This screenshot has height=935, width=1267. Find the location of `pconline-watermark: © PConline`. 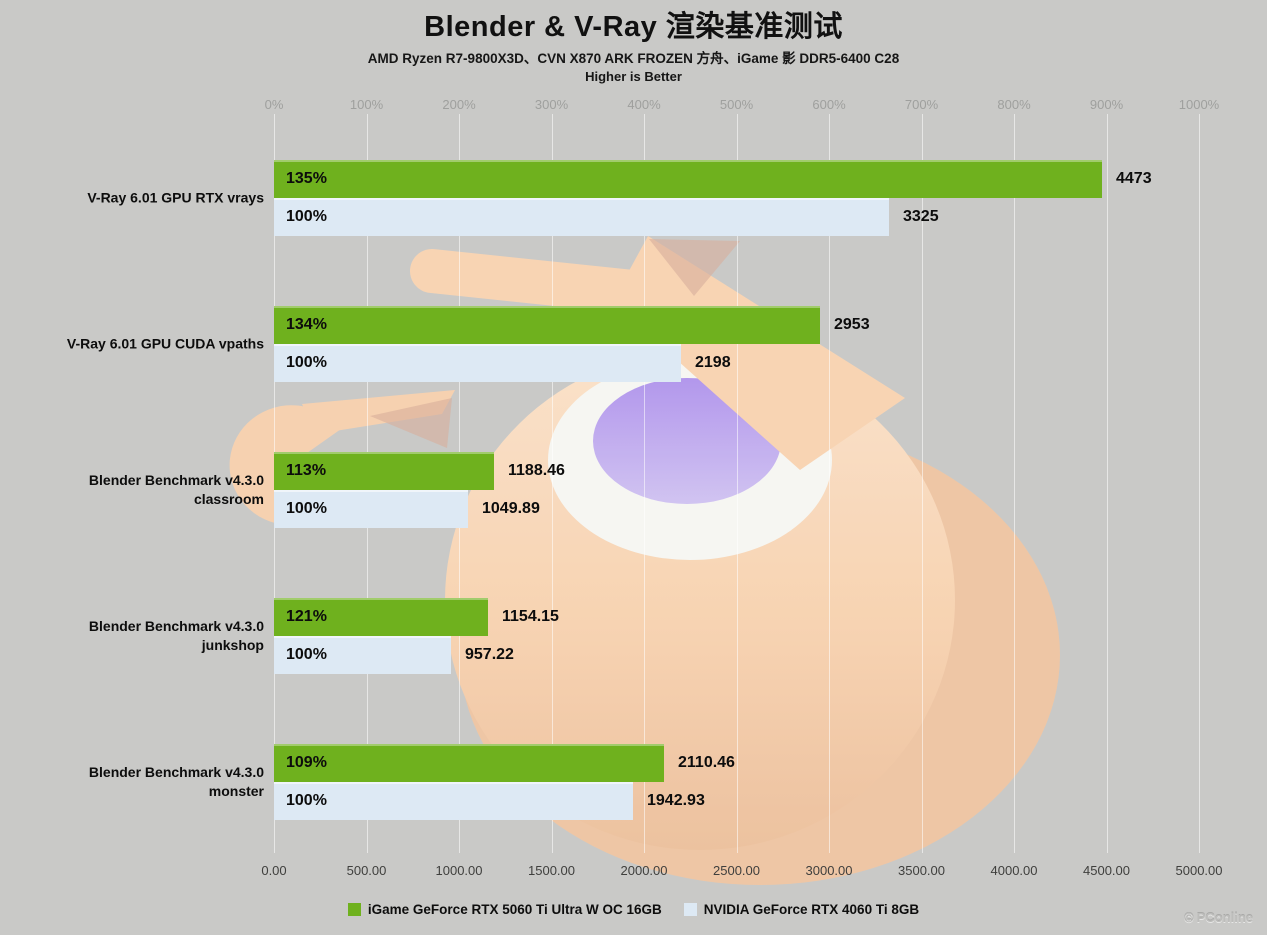

pconline-watermark: © PConline is located at coordinates (1218, 917).